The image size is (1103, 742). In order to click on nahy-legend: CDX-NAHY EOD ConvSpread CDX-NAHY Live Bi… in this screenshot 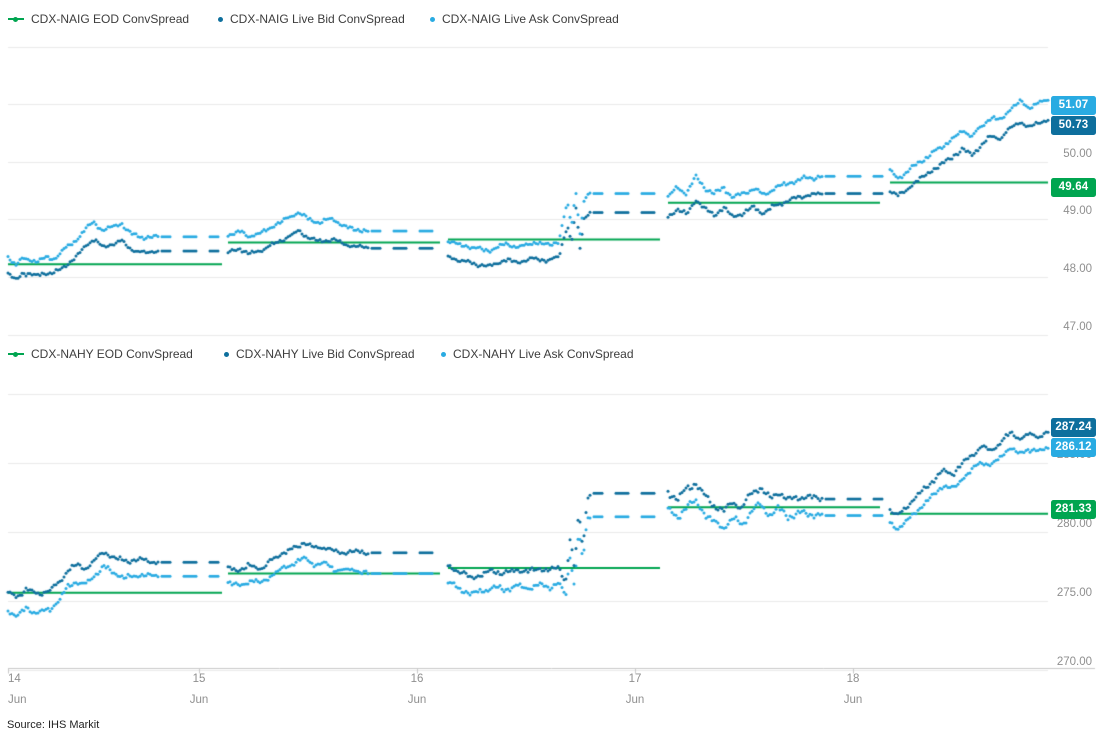, I will do `click(551, 354)`.